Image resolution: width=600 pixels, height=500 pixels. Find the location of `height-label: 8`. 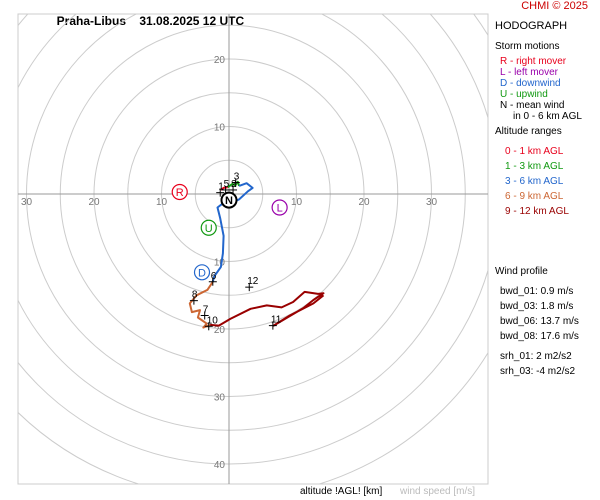

height-label: 8 is located at coordinates (195, 295).